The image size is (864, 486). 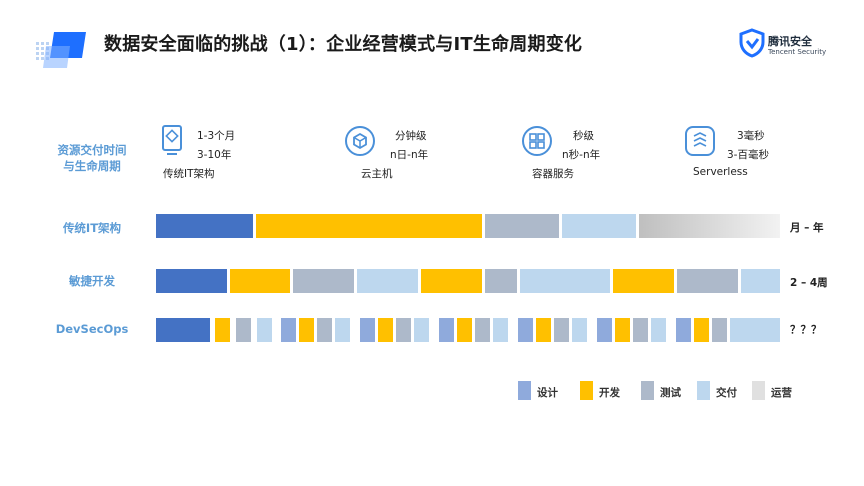 What do you see at coordinates (411, 136) in the screenshot?
I see `stage-2-time: 分钟级` at bounding box center [411, 136].